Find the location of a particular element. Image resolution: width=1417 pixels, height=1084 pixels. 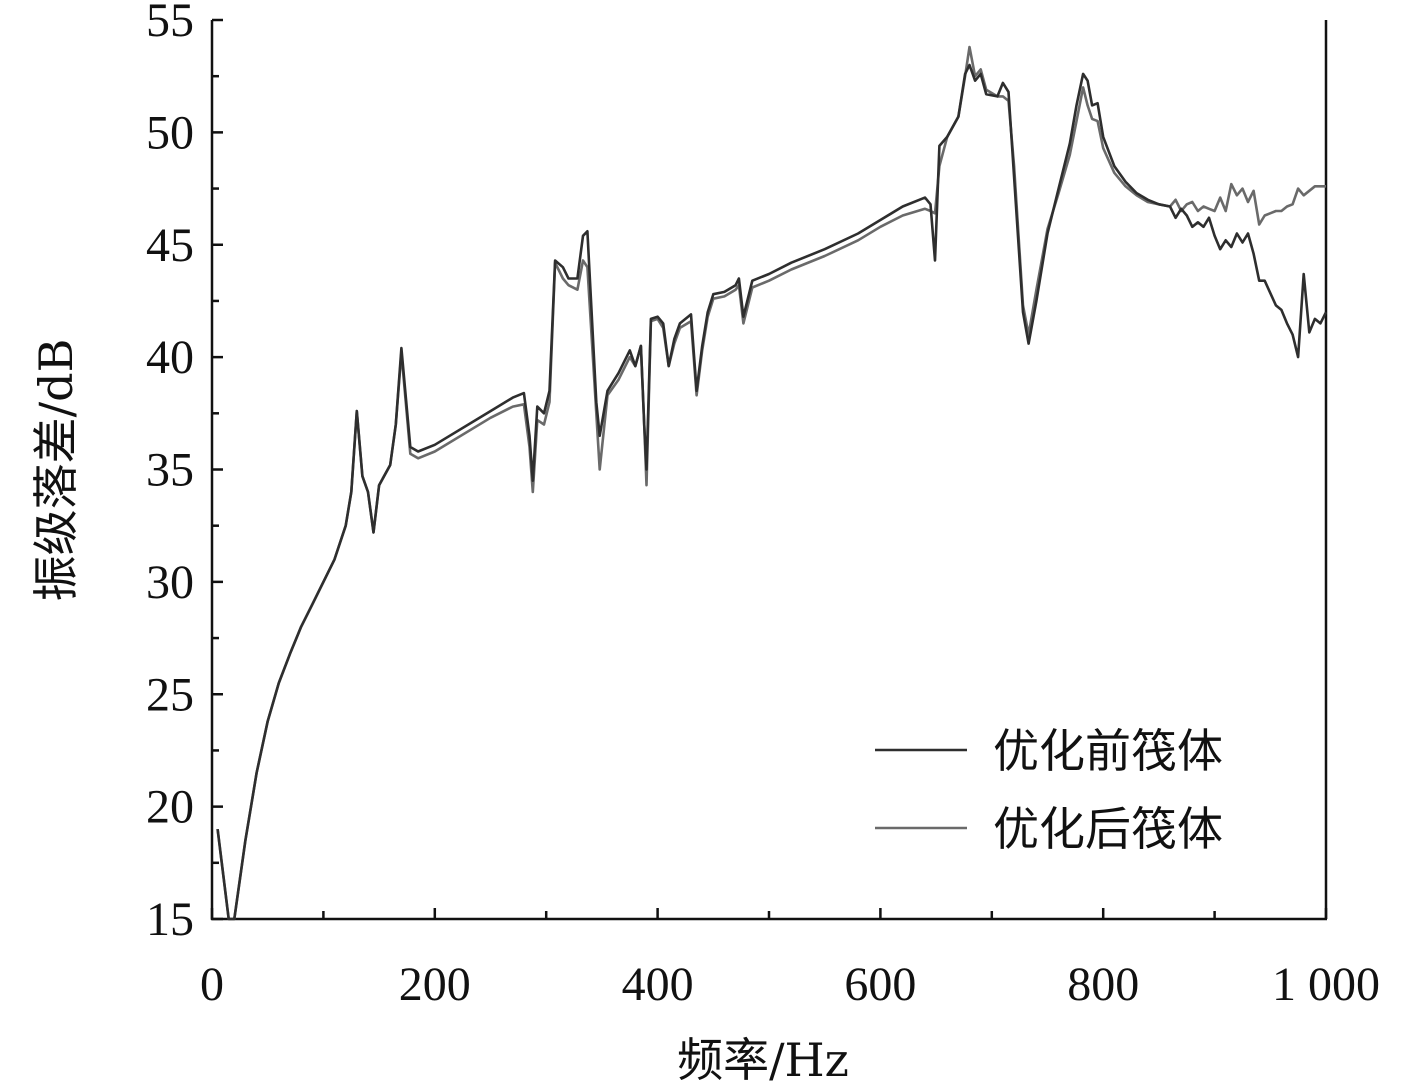

x-axis-title: 频率/Hz is located at coordinates (763, 1058).